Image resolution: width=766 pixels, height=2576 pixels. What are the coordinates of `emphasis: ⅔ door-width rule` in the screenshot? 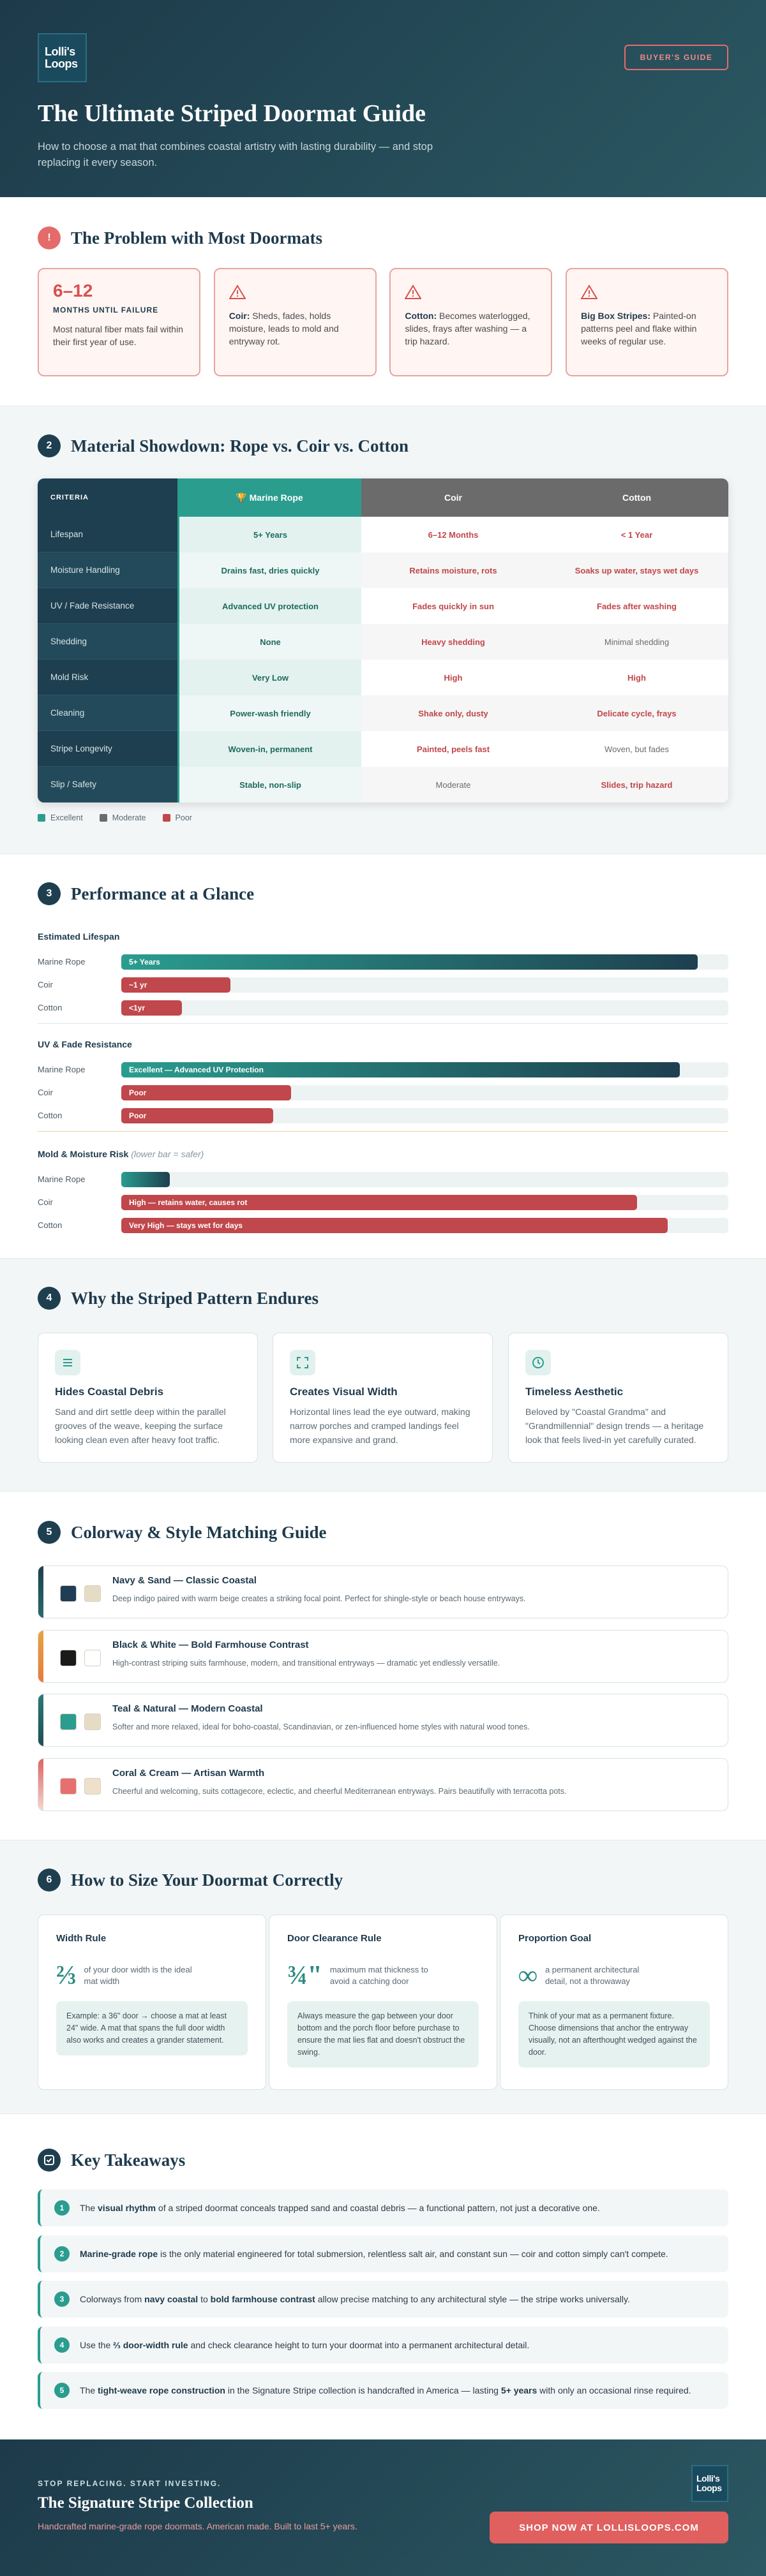 It's located at (150, 2344).